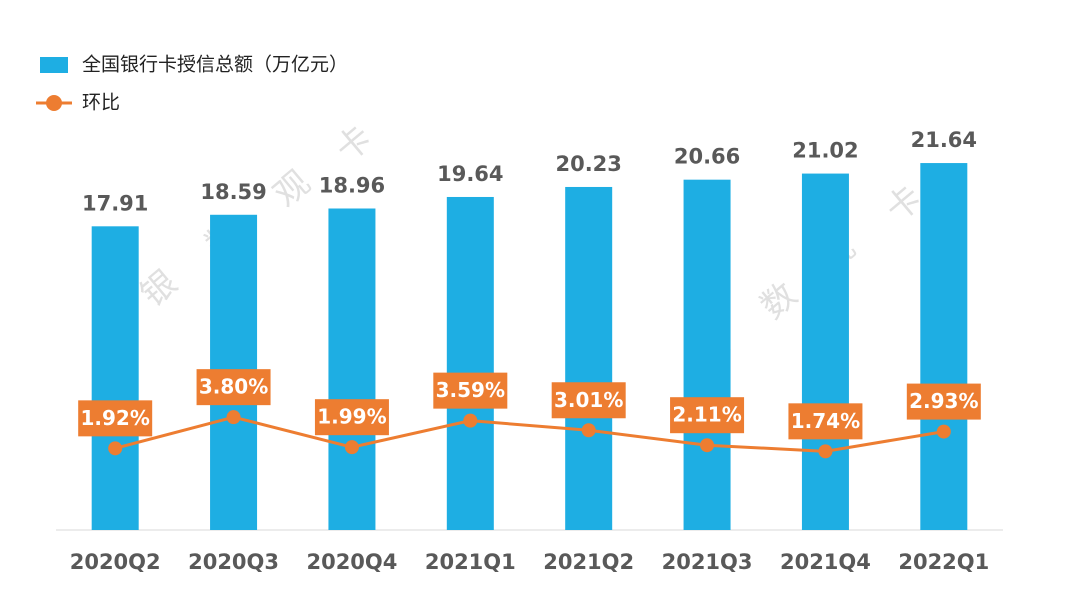 The image size is (1080, 608). I want to click on value-label: 21.64, so click(944, 140).